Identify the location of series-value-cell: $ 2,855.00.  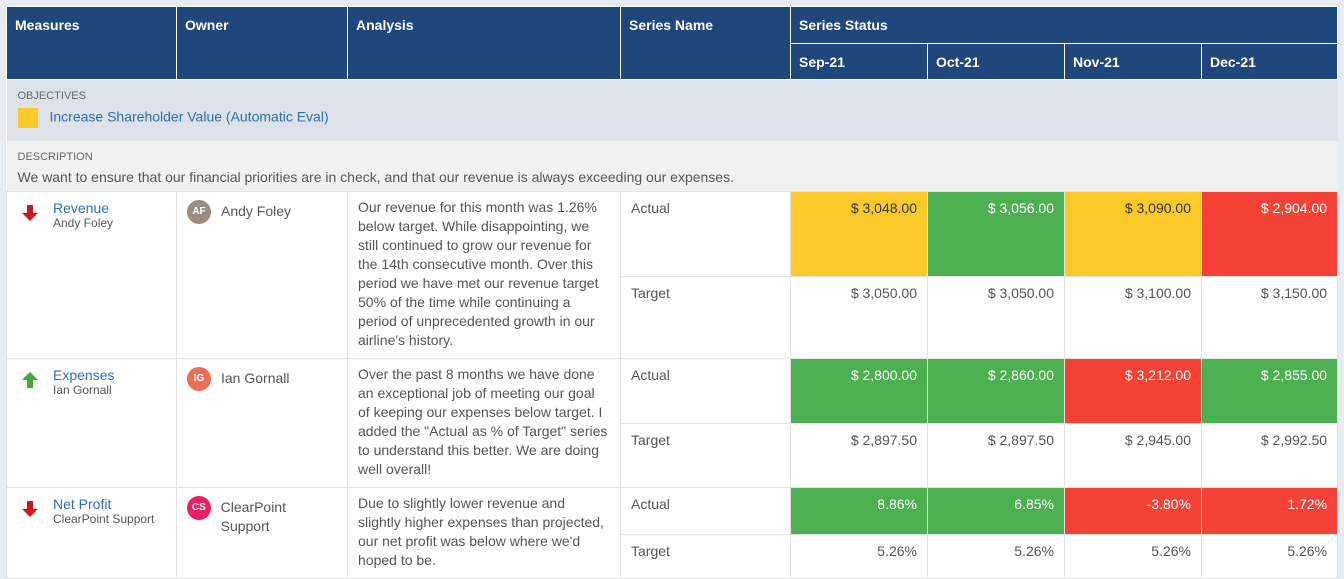
(1269, 391).